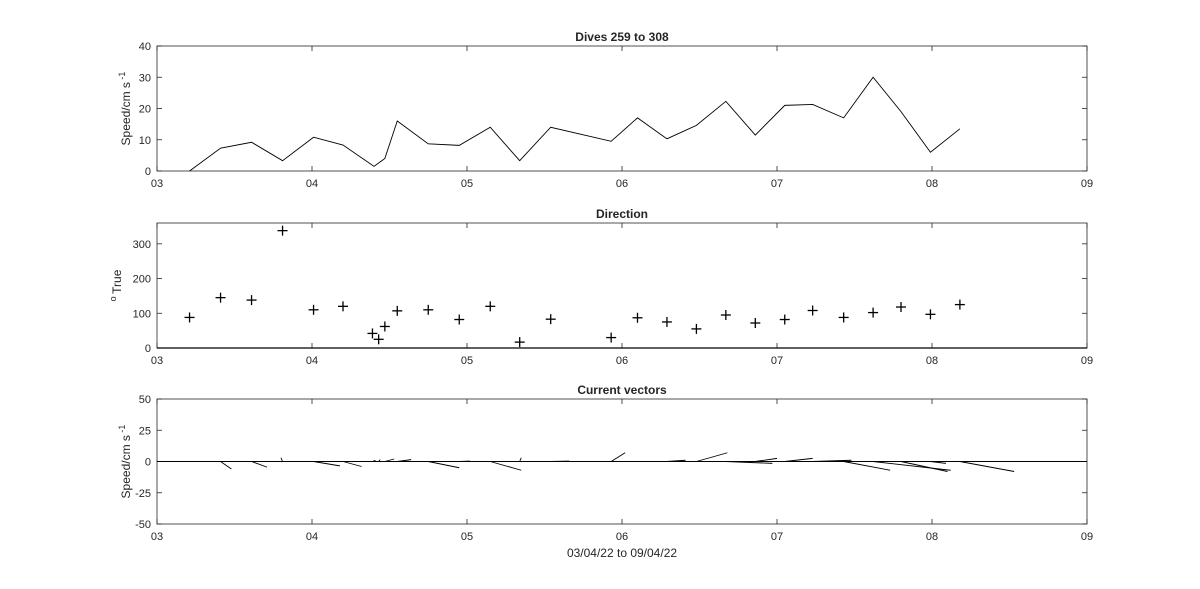  Describe the element at coordinates (622, 214) in the screenshot. I see `panel-title: Direction` at that location.